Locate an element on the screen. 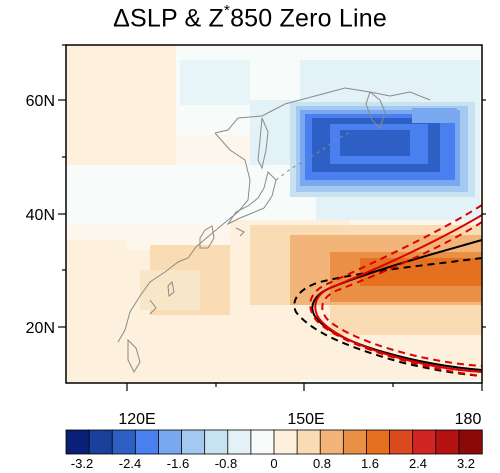  lat-label-40n: 40N is located at coordinates (40, 215).